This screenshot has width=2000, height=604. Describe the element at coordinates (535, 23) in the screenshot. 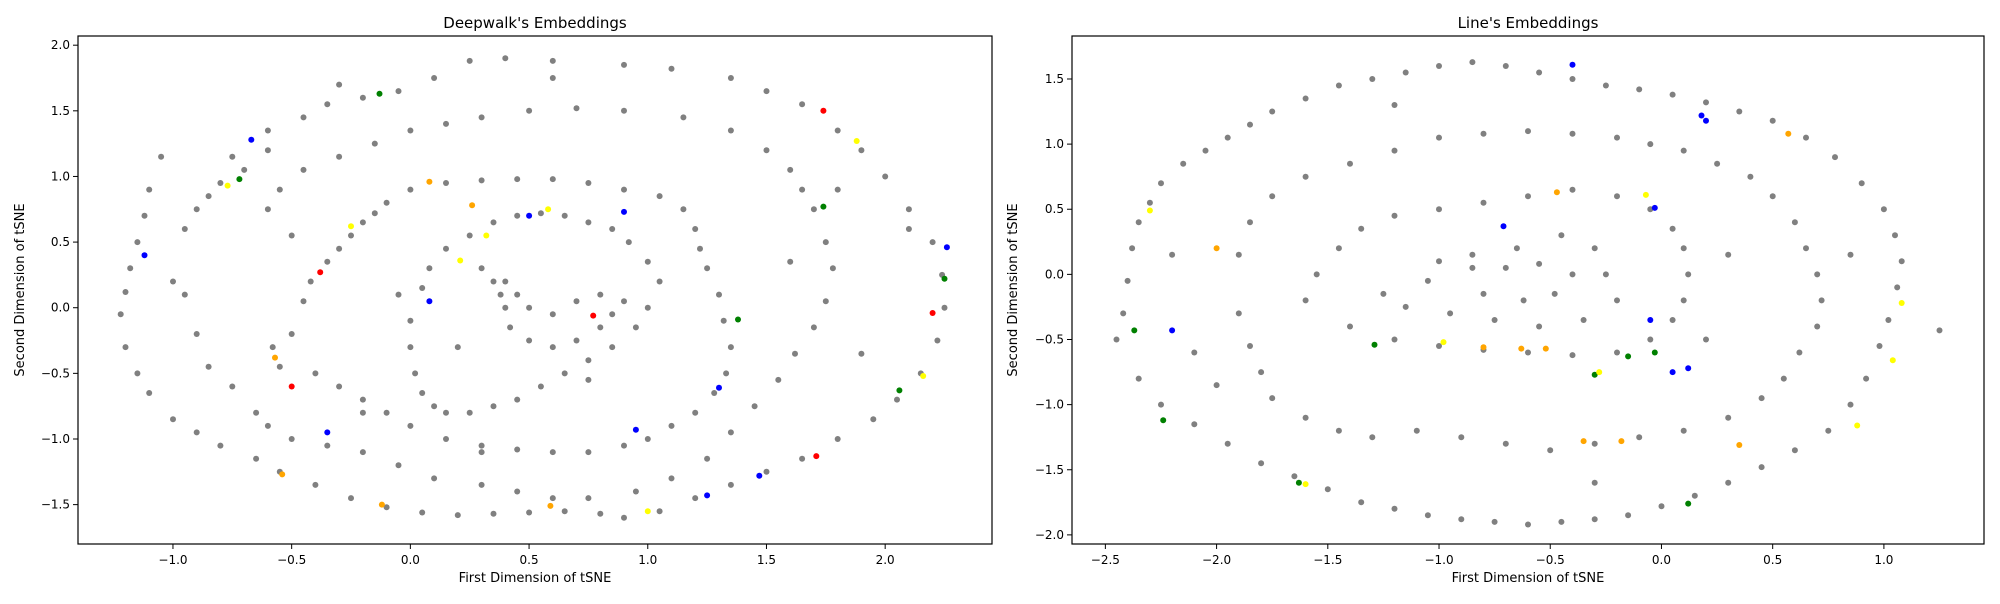

I see `chart-title: Deepwalk's Embeddings` at that location.